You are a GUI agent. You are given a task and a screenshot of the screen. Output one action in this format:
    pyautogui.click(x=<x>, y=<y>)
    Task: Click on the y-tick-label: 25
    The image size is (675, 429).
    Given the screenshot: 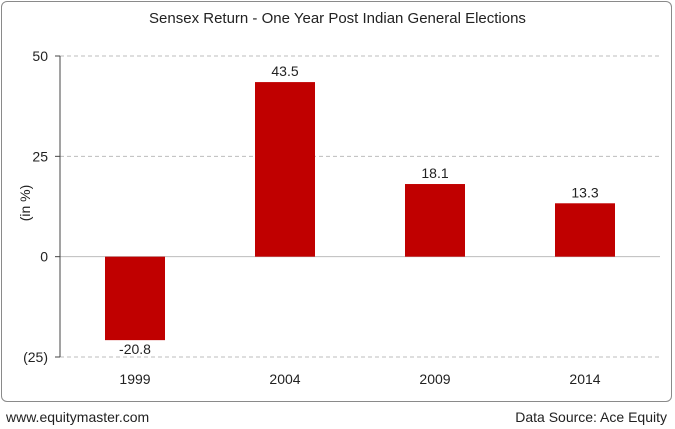 What is the action you would take?
    pyautogui.click(x=40, y=156)
    